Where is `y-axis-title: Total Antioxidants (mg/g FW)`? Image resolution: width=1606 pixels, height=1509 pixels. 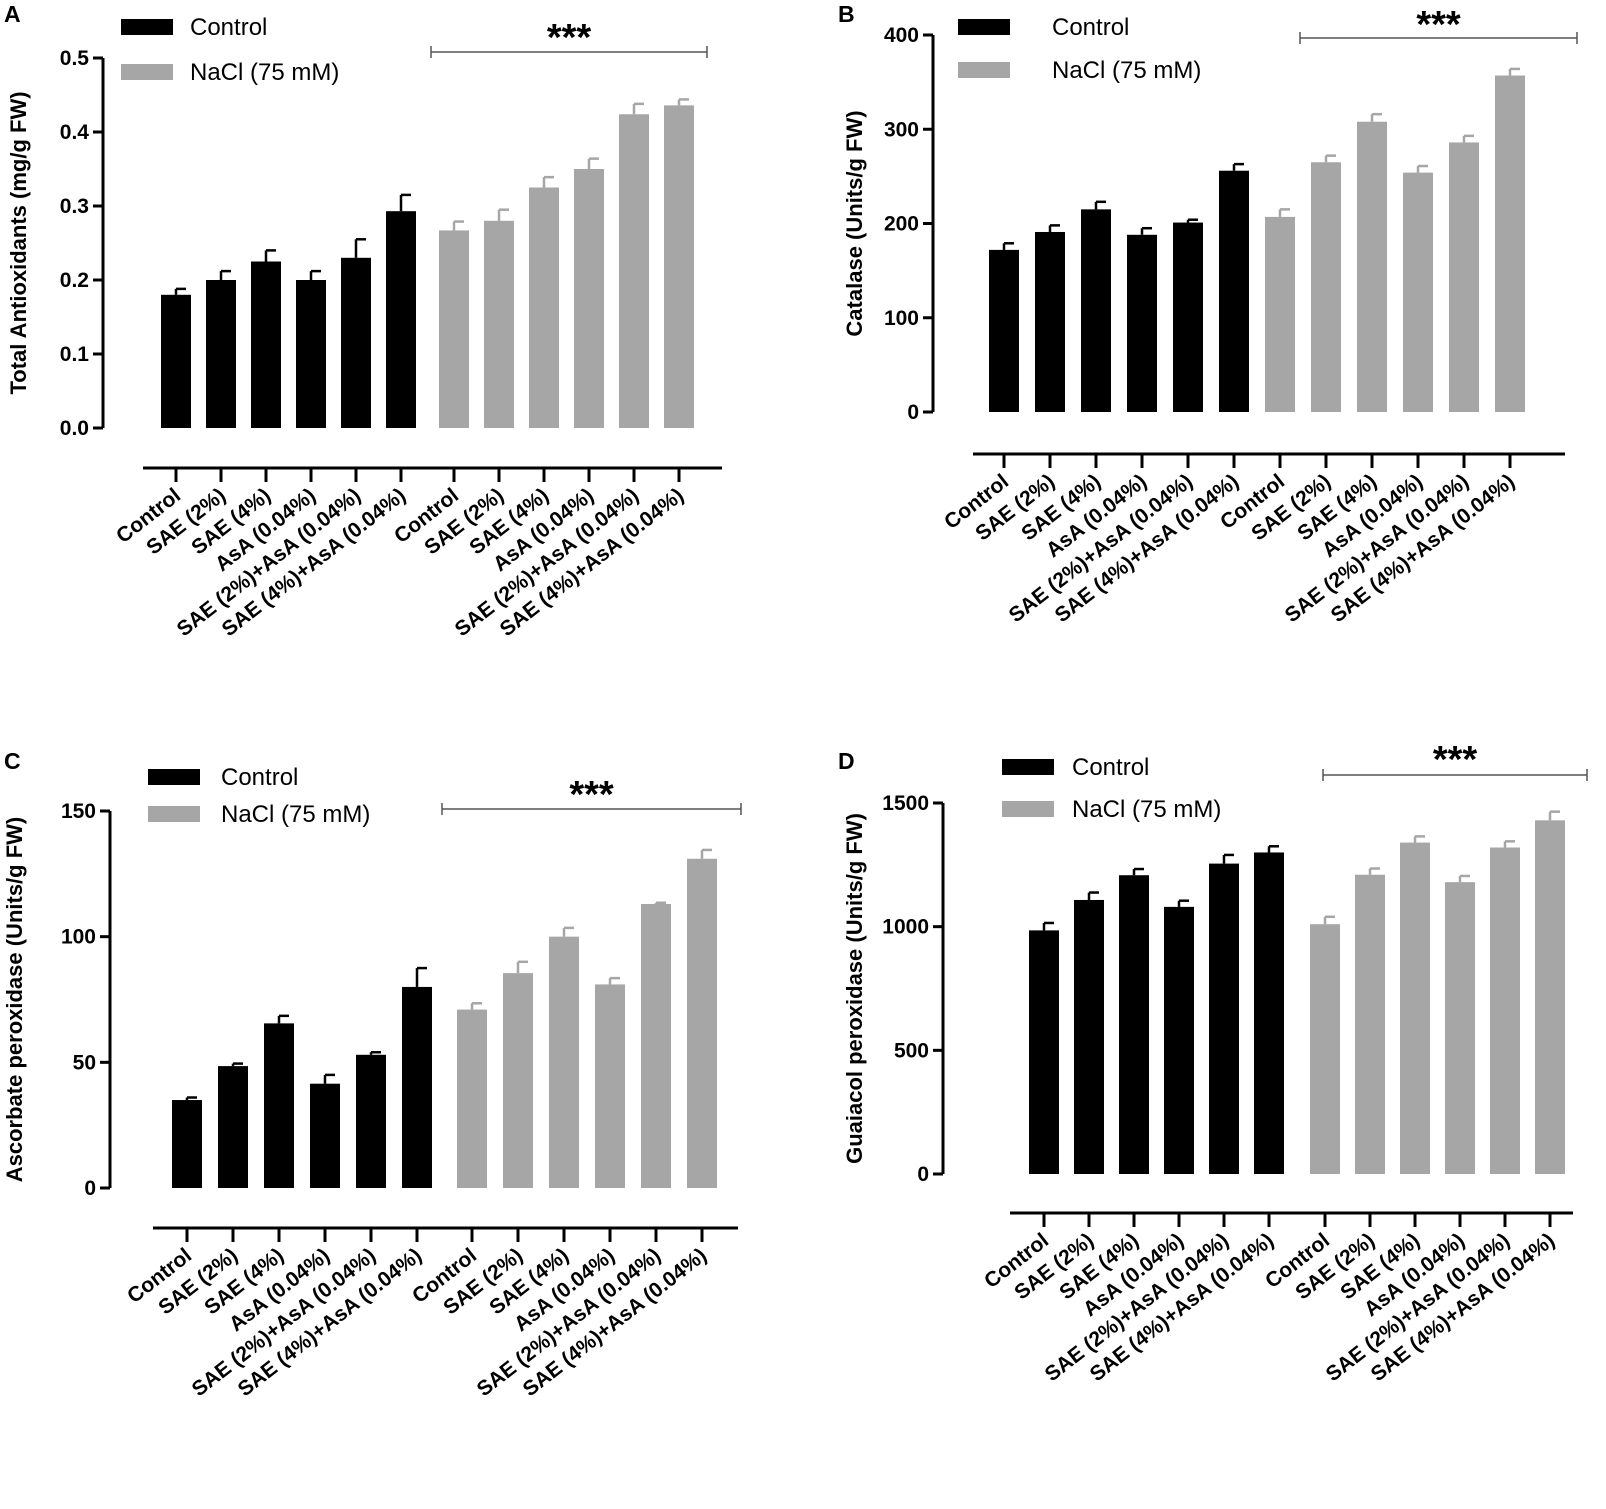 y-axis-title: Total Antioxidants (mg/g FW) is located at coordinates (18, 242).